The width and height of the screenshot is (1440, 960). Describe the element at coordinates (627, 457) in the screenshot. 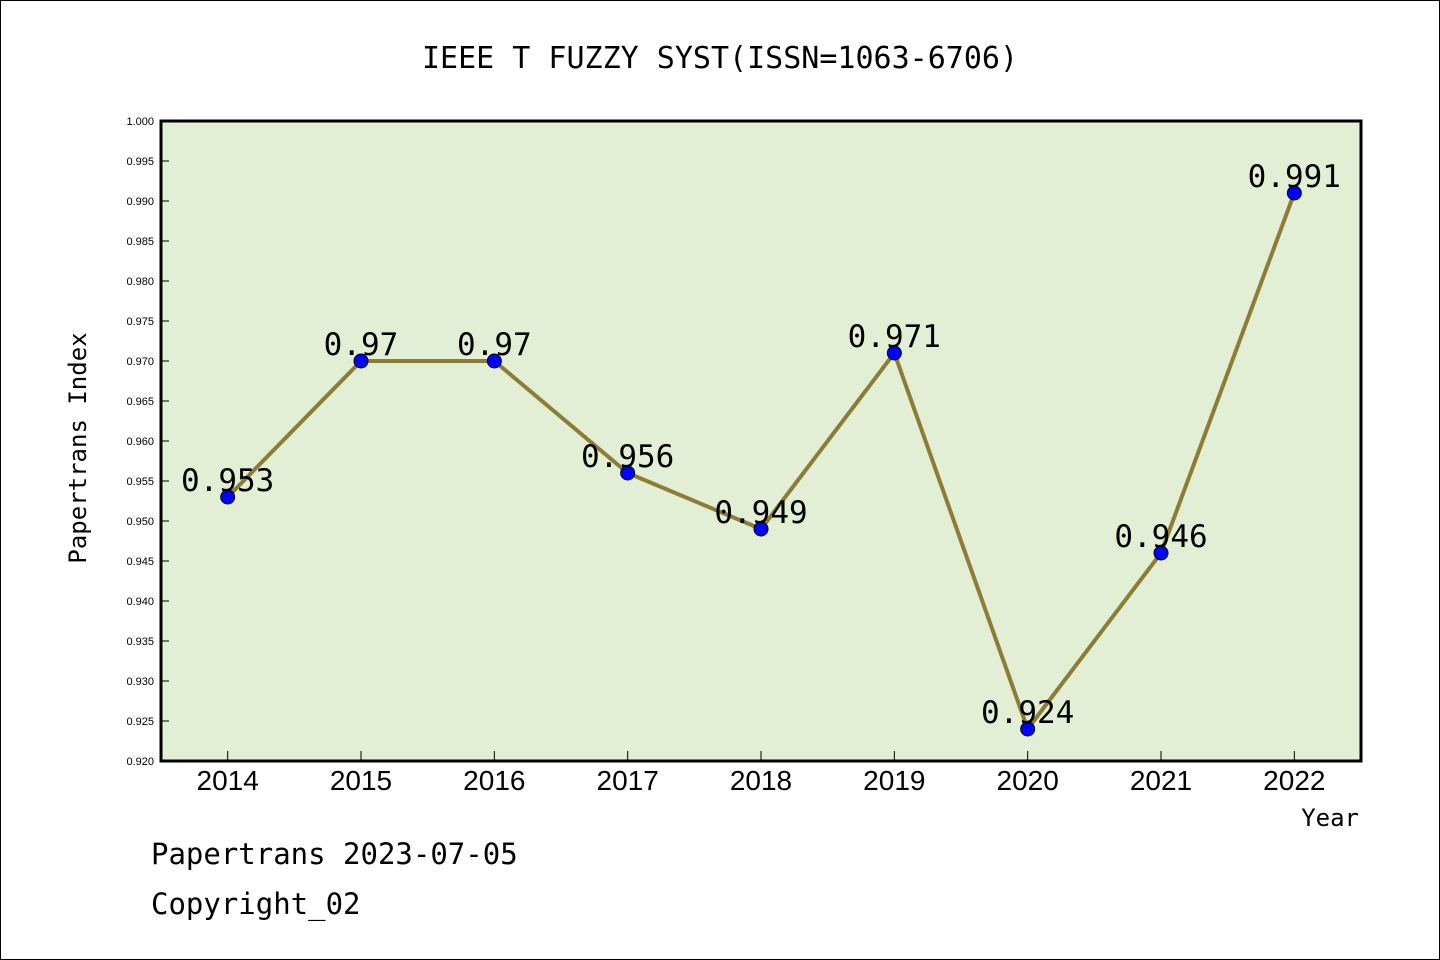

I see `data-label: 0.956` at that location.